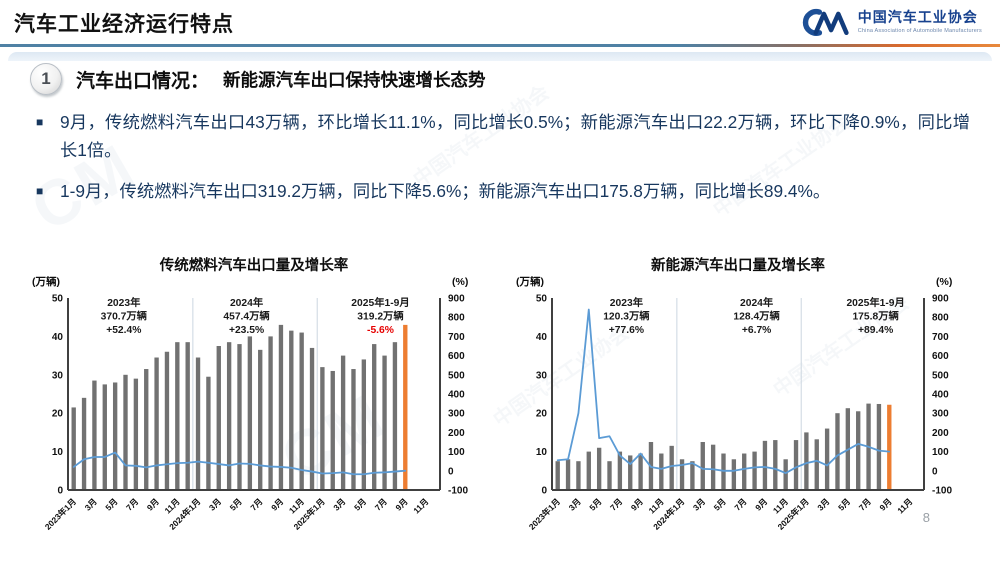 The image size is (1000, 562). I want to click on section-number-badge: 1, so click(46, 79).